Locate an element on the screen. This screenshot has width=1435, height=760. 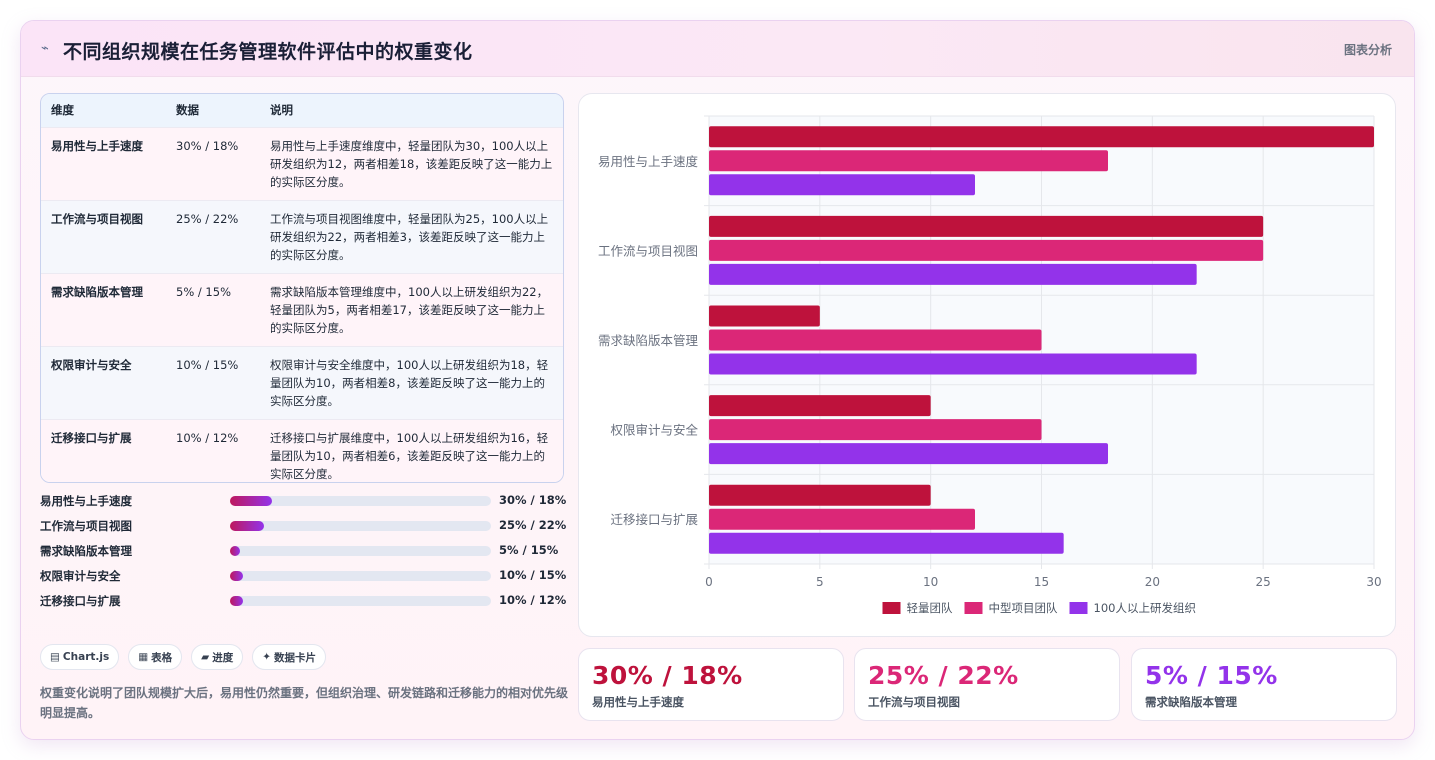
progress-label: 需求缺陷版本管理 is located at coordinates (86, 551).